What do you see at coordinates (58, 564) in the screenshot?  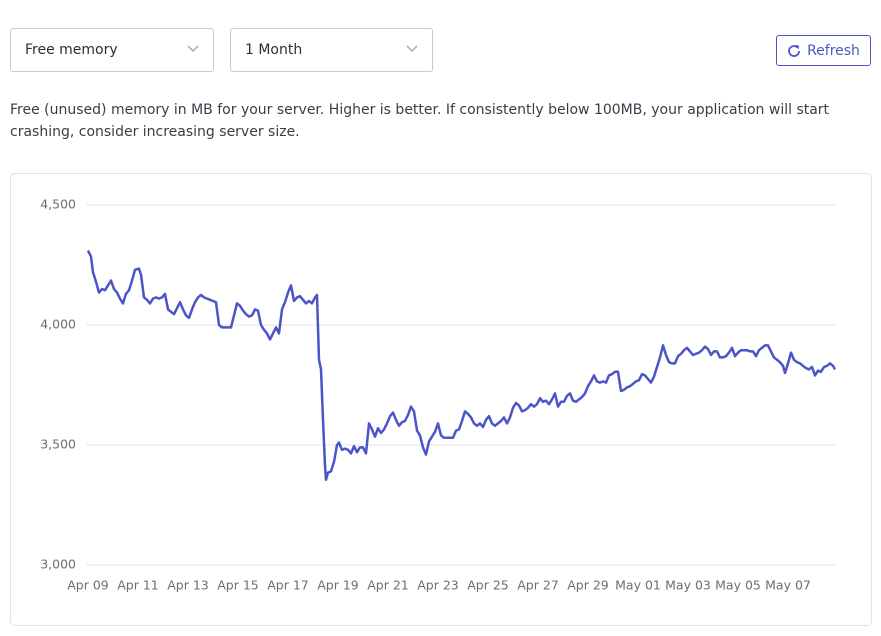 I see `y-tick-label: 3,000` at bounding box center [58, 564].